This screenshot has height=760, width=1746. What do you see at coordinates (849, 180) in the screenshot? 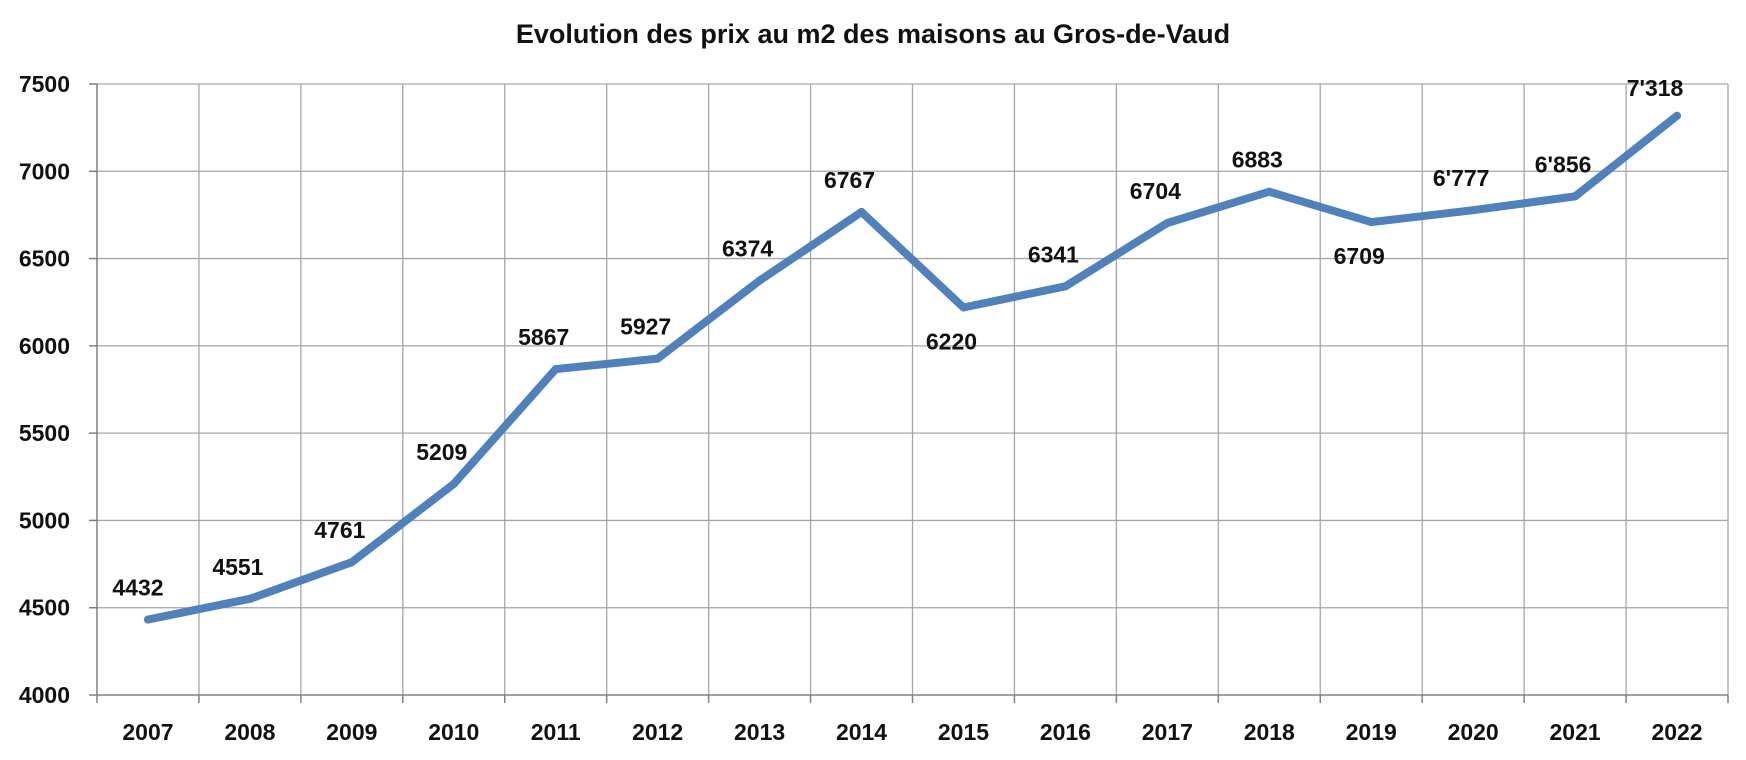
I see `data-label: 6767` at bounding box center [849, 180].